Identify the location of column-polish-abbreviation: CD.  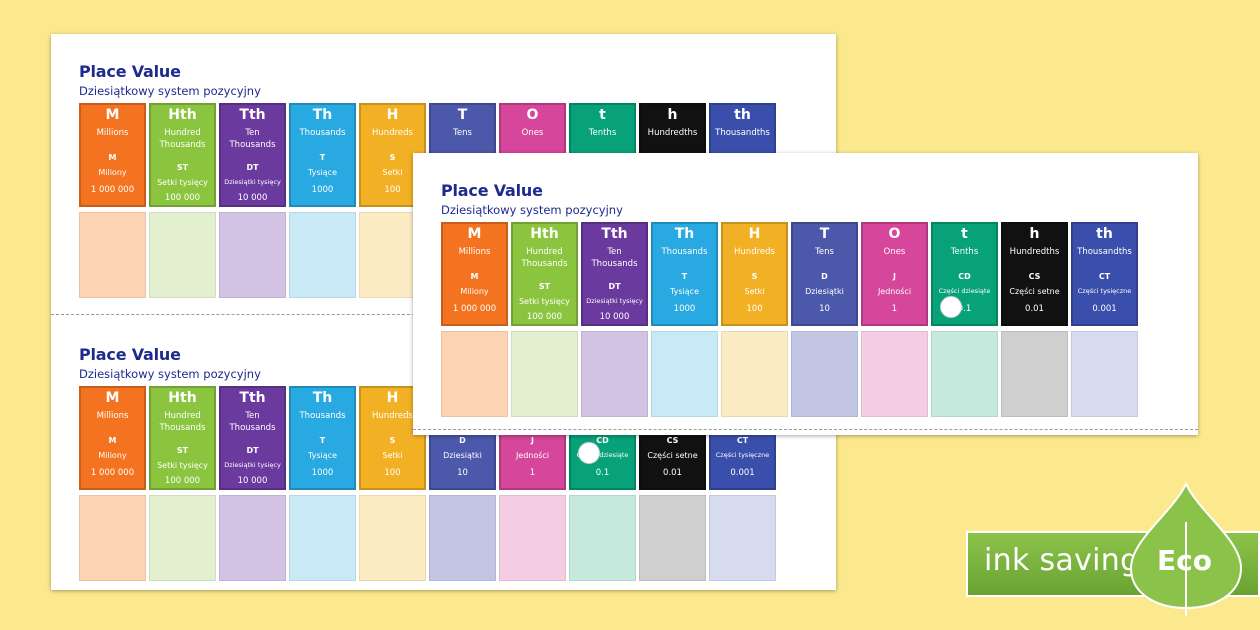
(964, 276).